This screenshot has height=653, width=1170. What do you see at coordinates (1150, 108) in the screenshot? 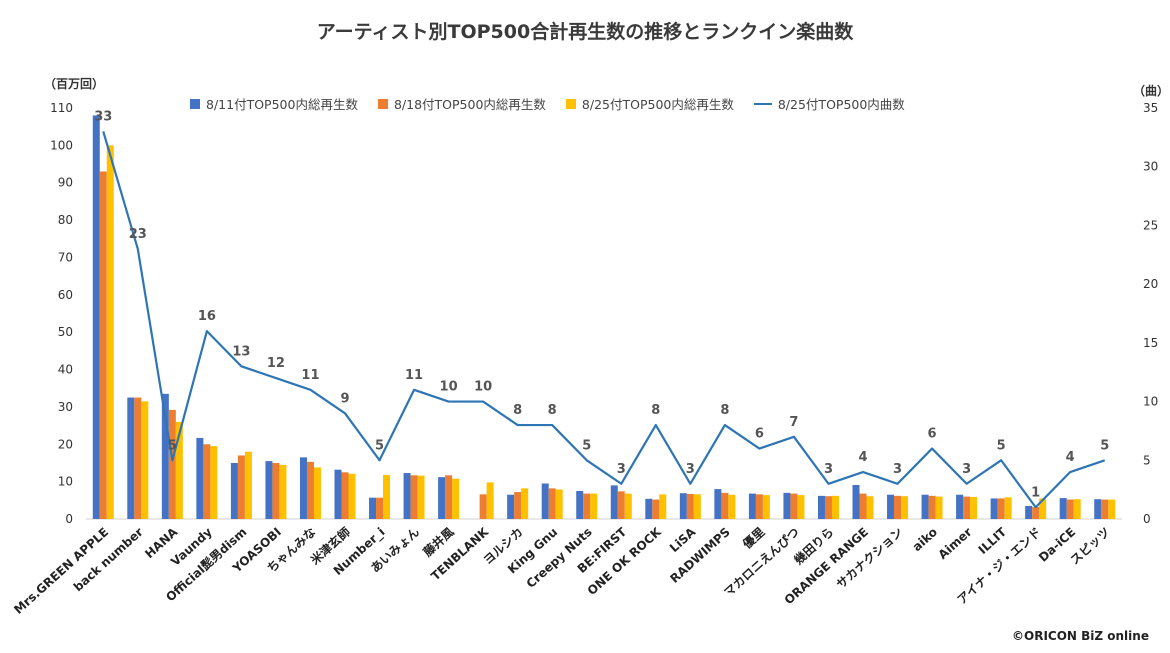
I see `right-axis-tick-label: 35` at bounding box center [1150, 108].